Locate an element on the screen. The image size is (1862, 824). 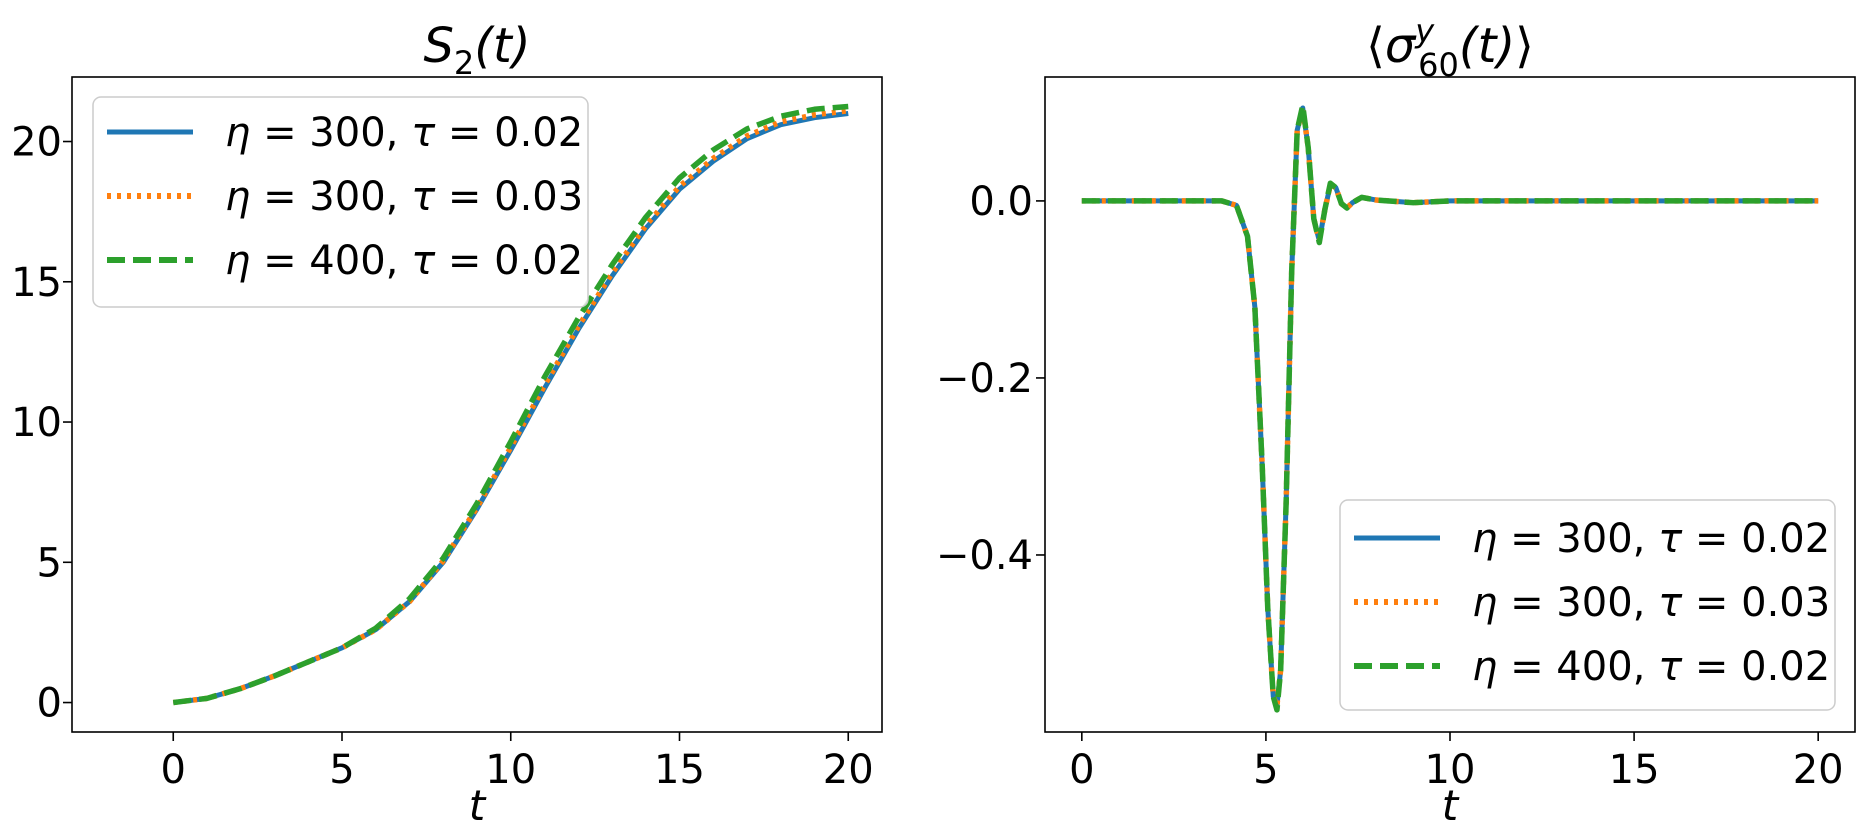
y-tick-label: 20 is located at coordinates (36, 143).